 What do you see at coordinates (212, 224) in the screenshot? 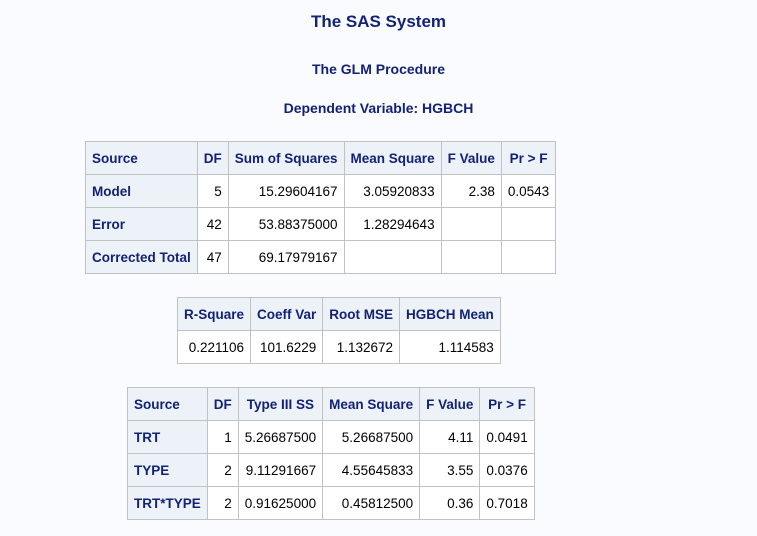
I see `df-cell: 42` at bounding box center [212, 224].